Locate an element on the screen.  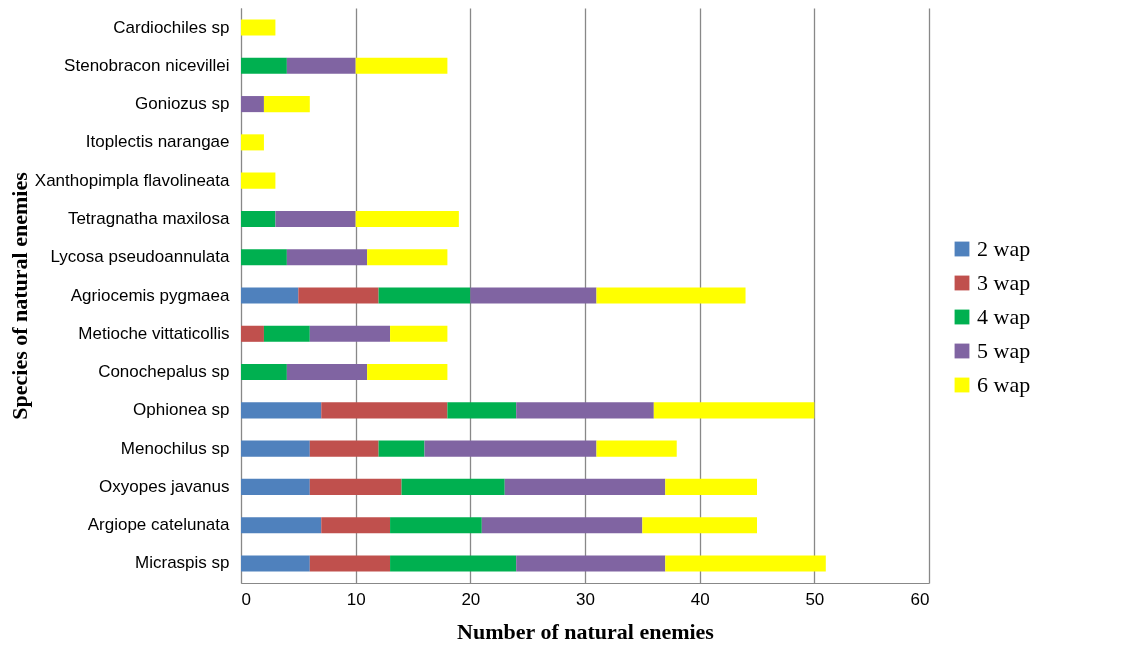
y-tick-label: Oxyopes javanus is located at coordinates (164, 486).